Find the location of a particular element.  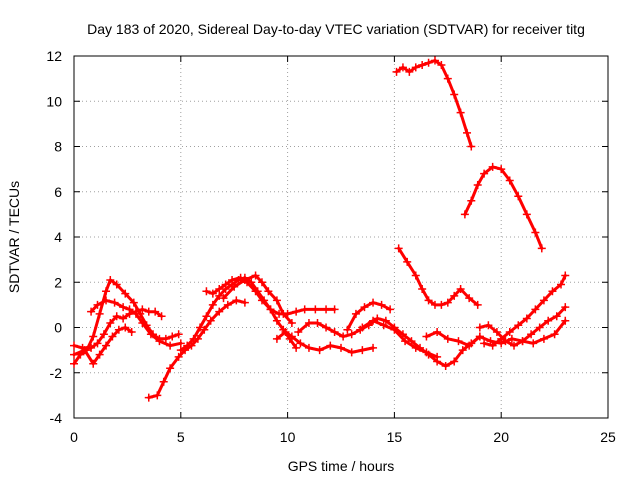

x-tick-label: 15 is located at coordinates (395, 437).